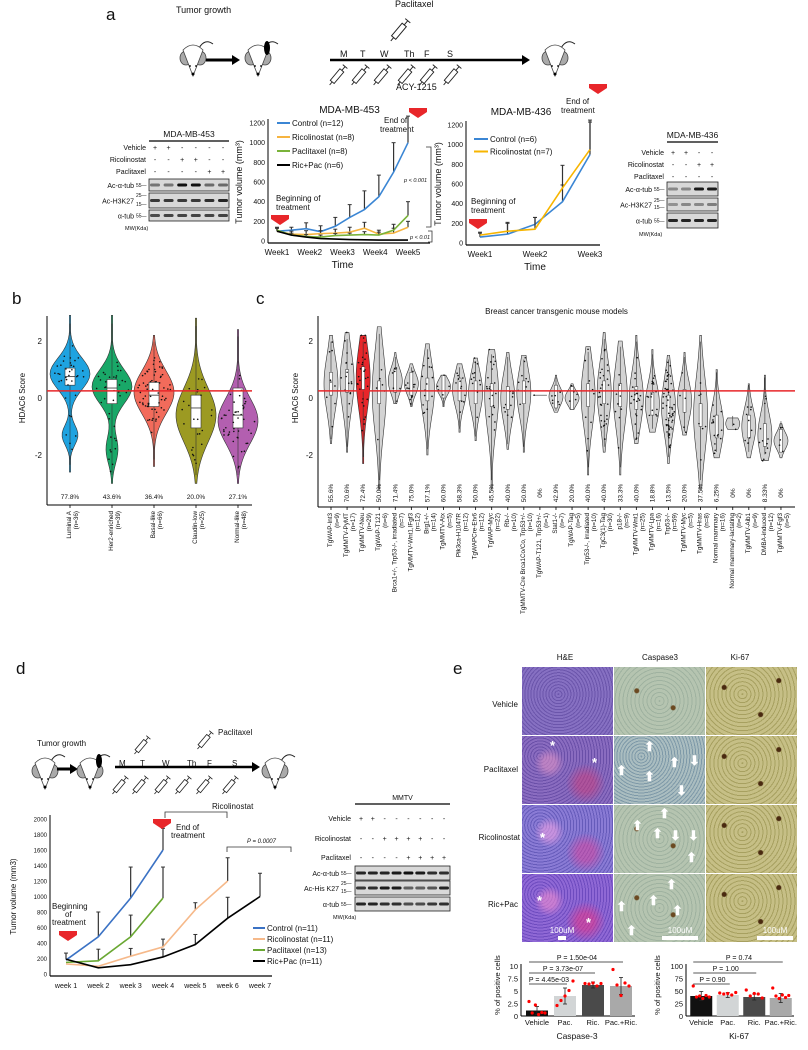  I want to click on group-label: TgMMTV-Neu, so click(362, 533).